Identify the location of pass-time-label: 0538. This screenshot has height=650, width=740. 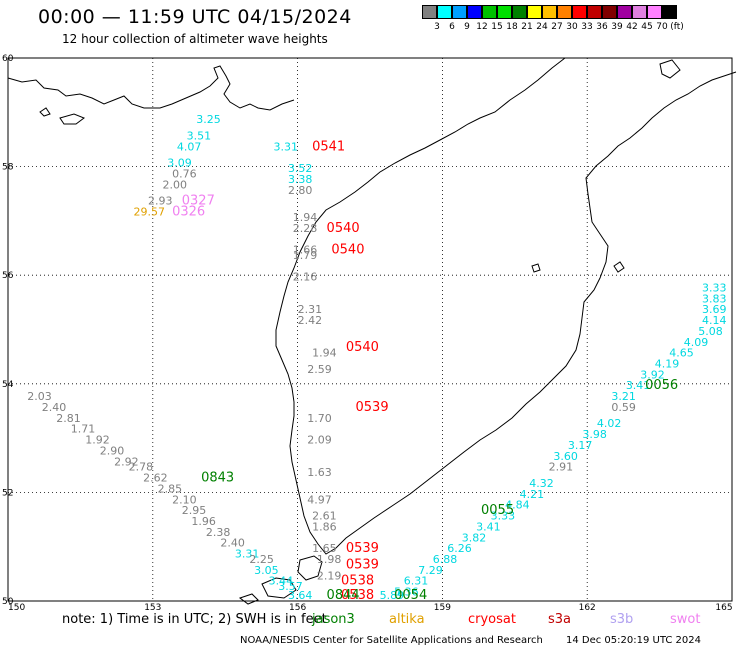
(357, 595).